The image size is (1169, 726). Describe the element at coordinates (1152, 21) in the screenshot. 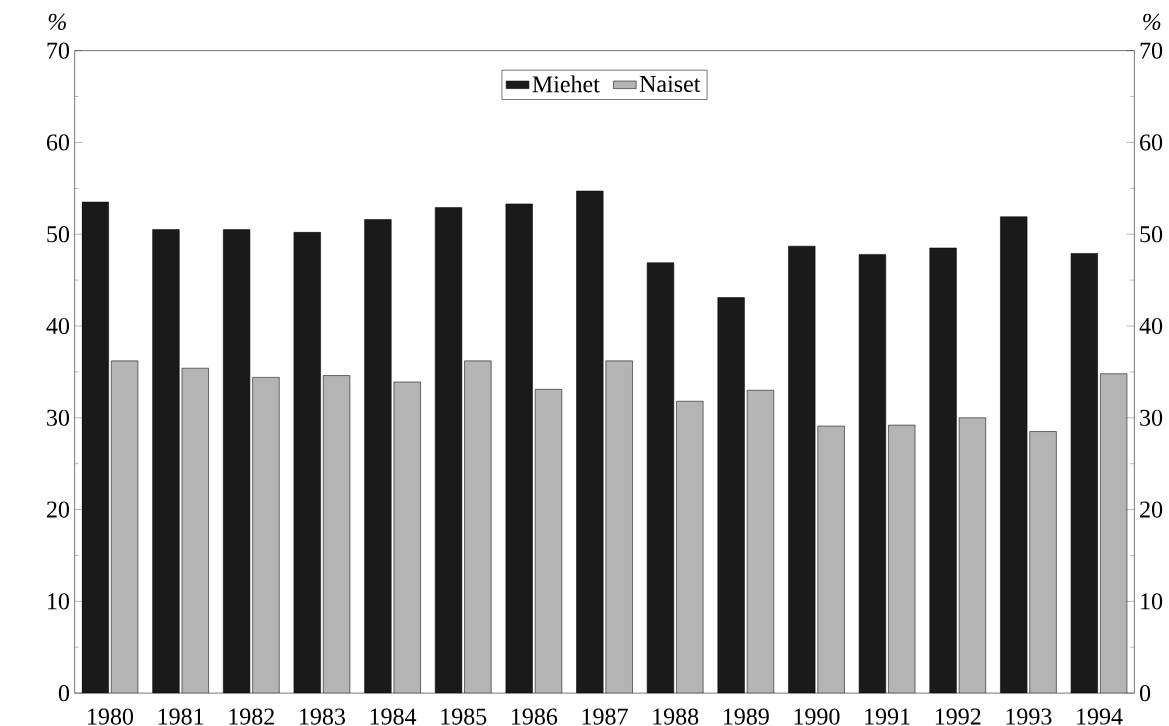

I see `y2-axis-title: %` at that location.